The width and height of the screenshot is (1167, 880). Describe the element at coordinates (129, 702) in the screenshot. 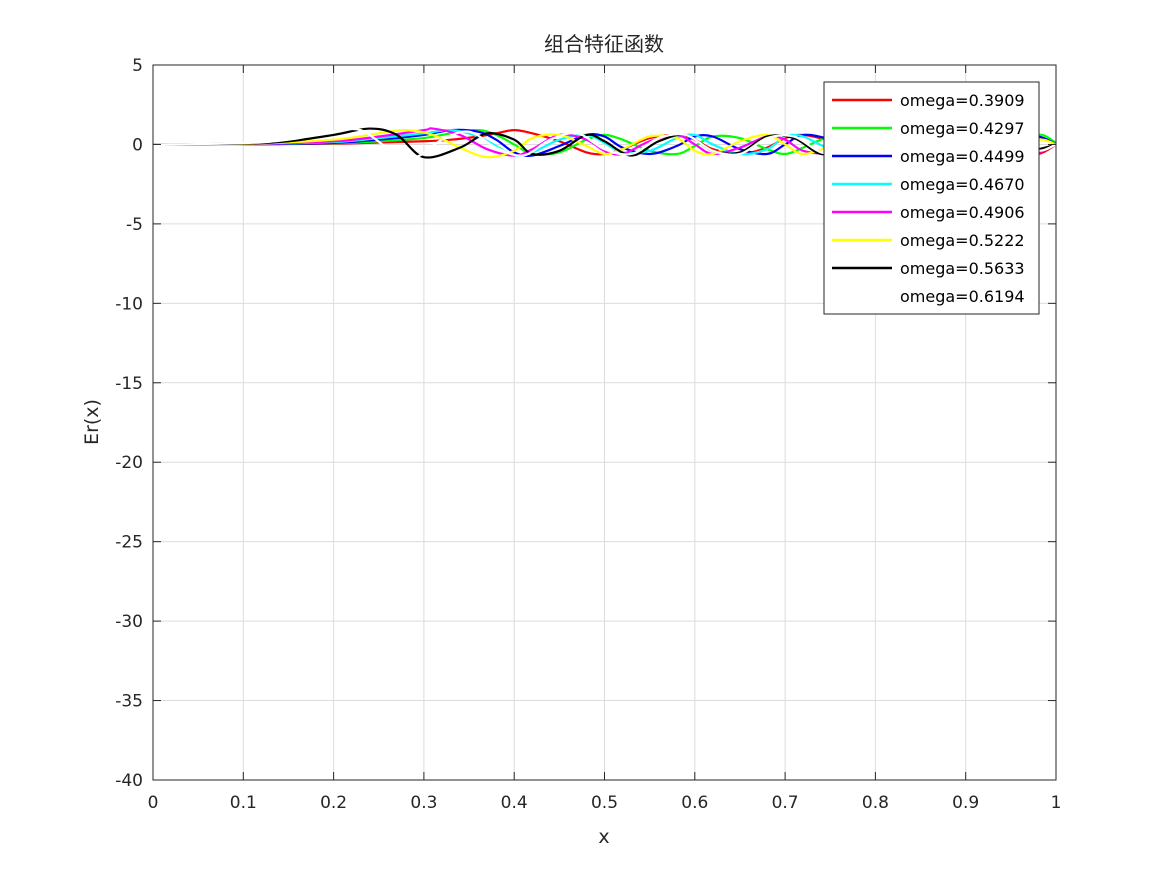

I see `y-tick-label: -35` at that location.